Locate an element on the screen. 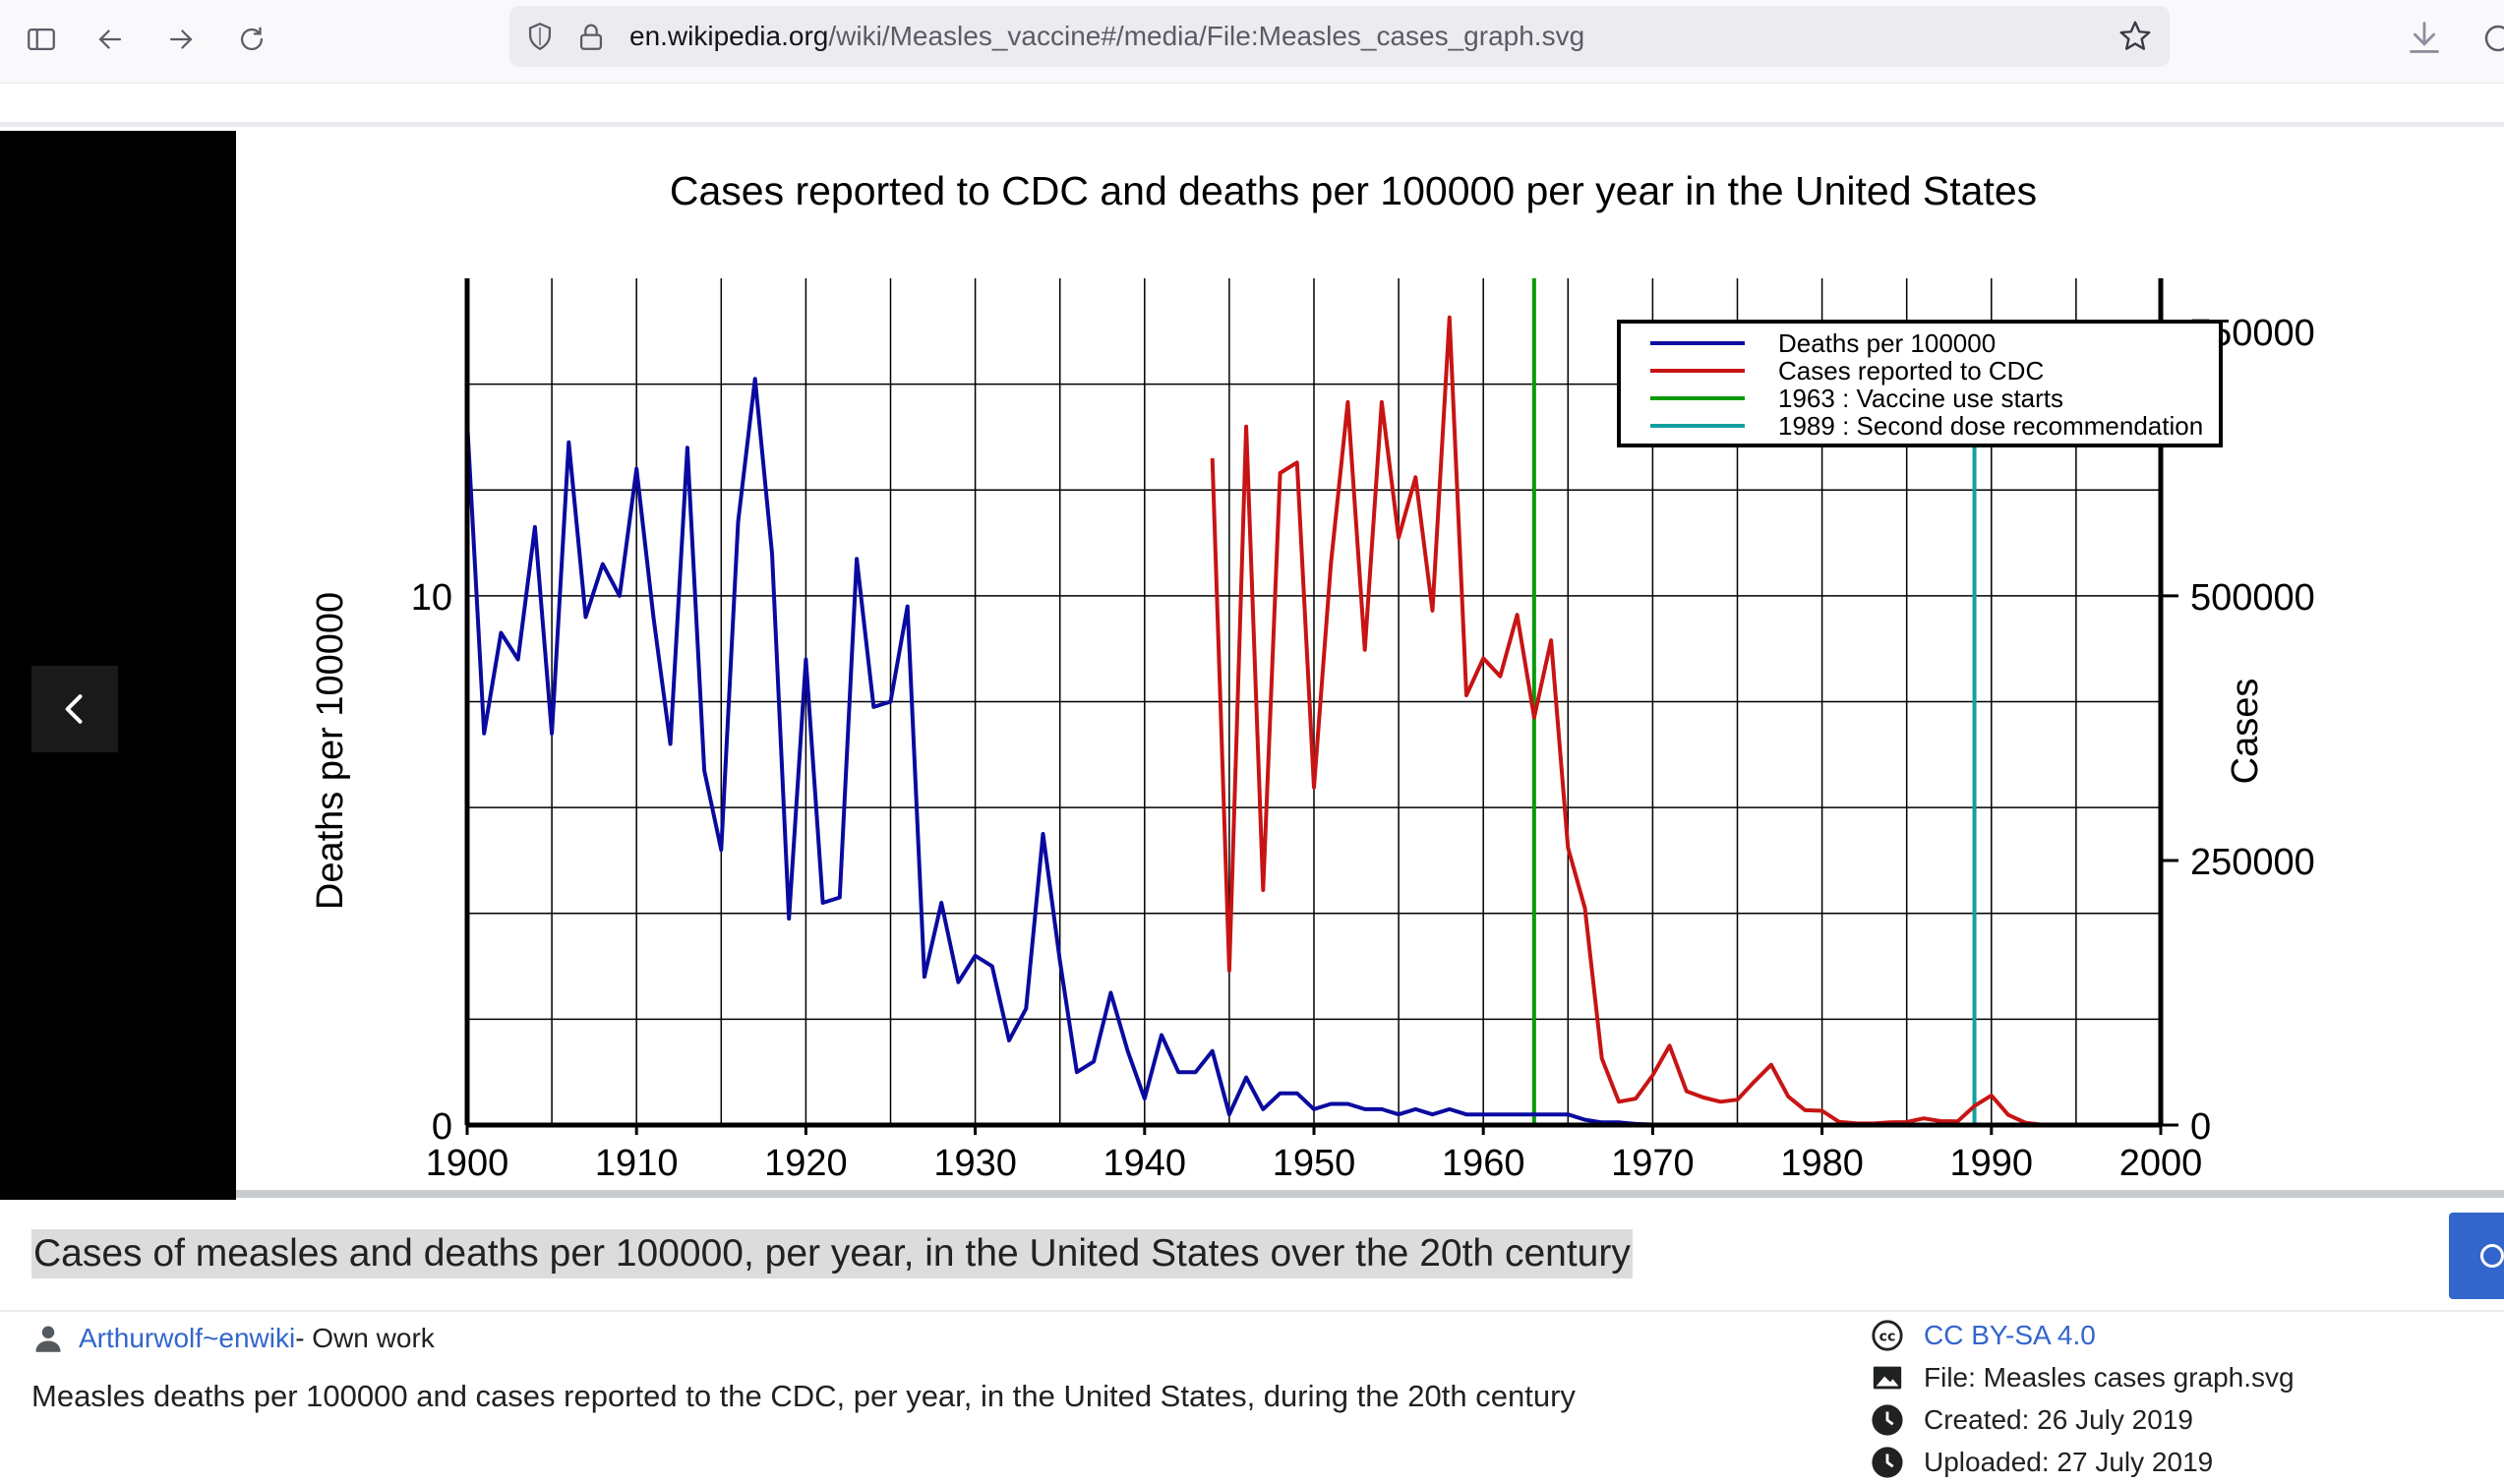 The image size is (2504, 1484). y-tick-label-left: 10 is located at coordinates (431, 598).